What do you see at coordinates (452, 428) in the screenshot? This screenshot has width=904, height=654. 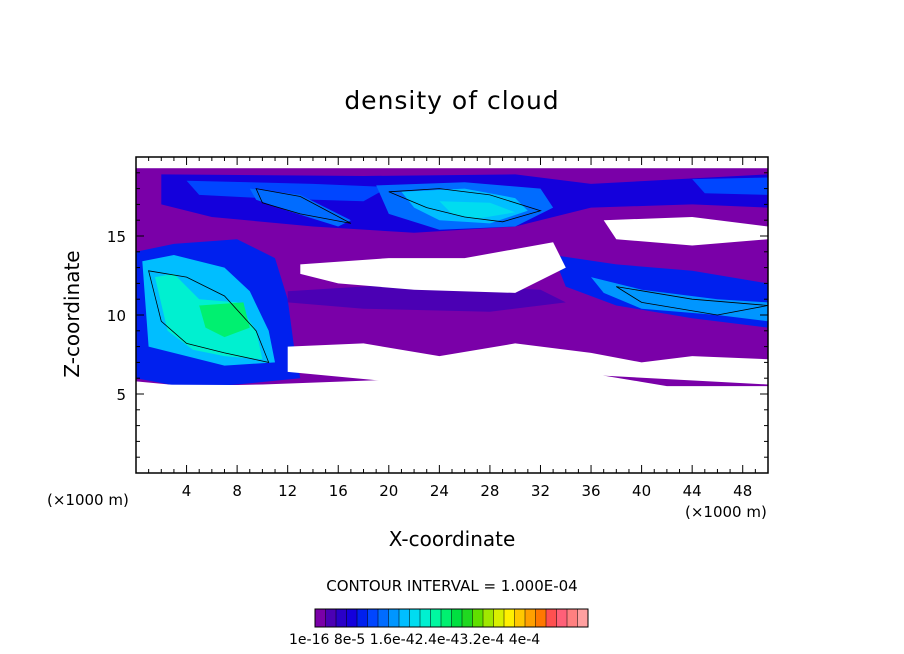 I see `clear-air-bottom` at bounding box center [452, 428].